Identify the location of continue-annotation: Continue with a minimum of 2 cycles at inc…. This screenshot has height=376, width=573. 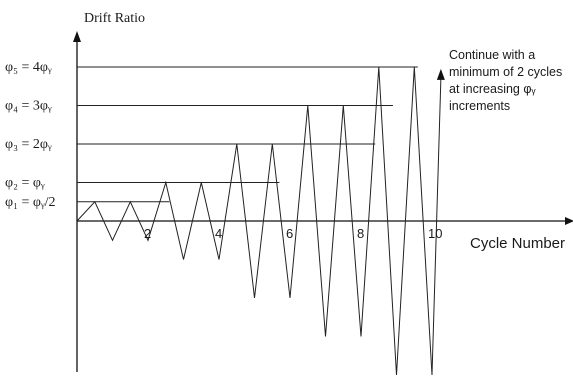
(505, 80).